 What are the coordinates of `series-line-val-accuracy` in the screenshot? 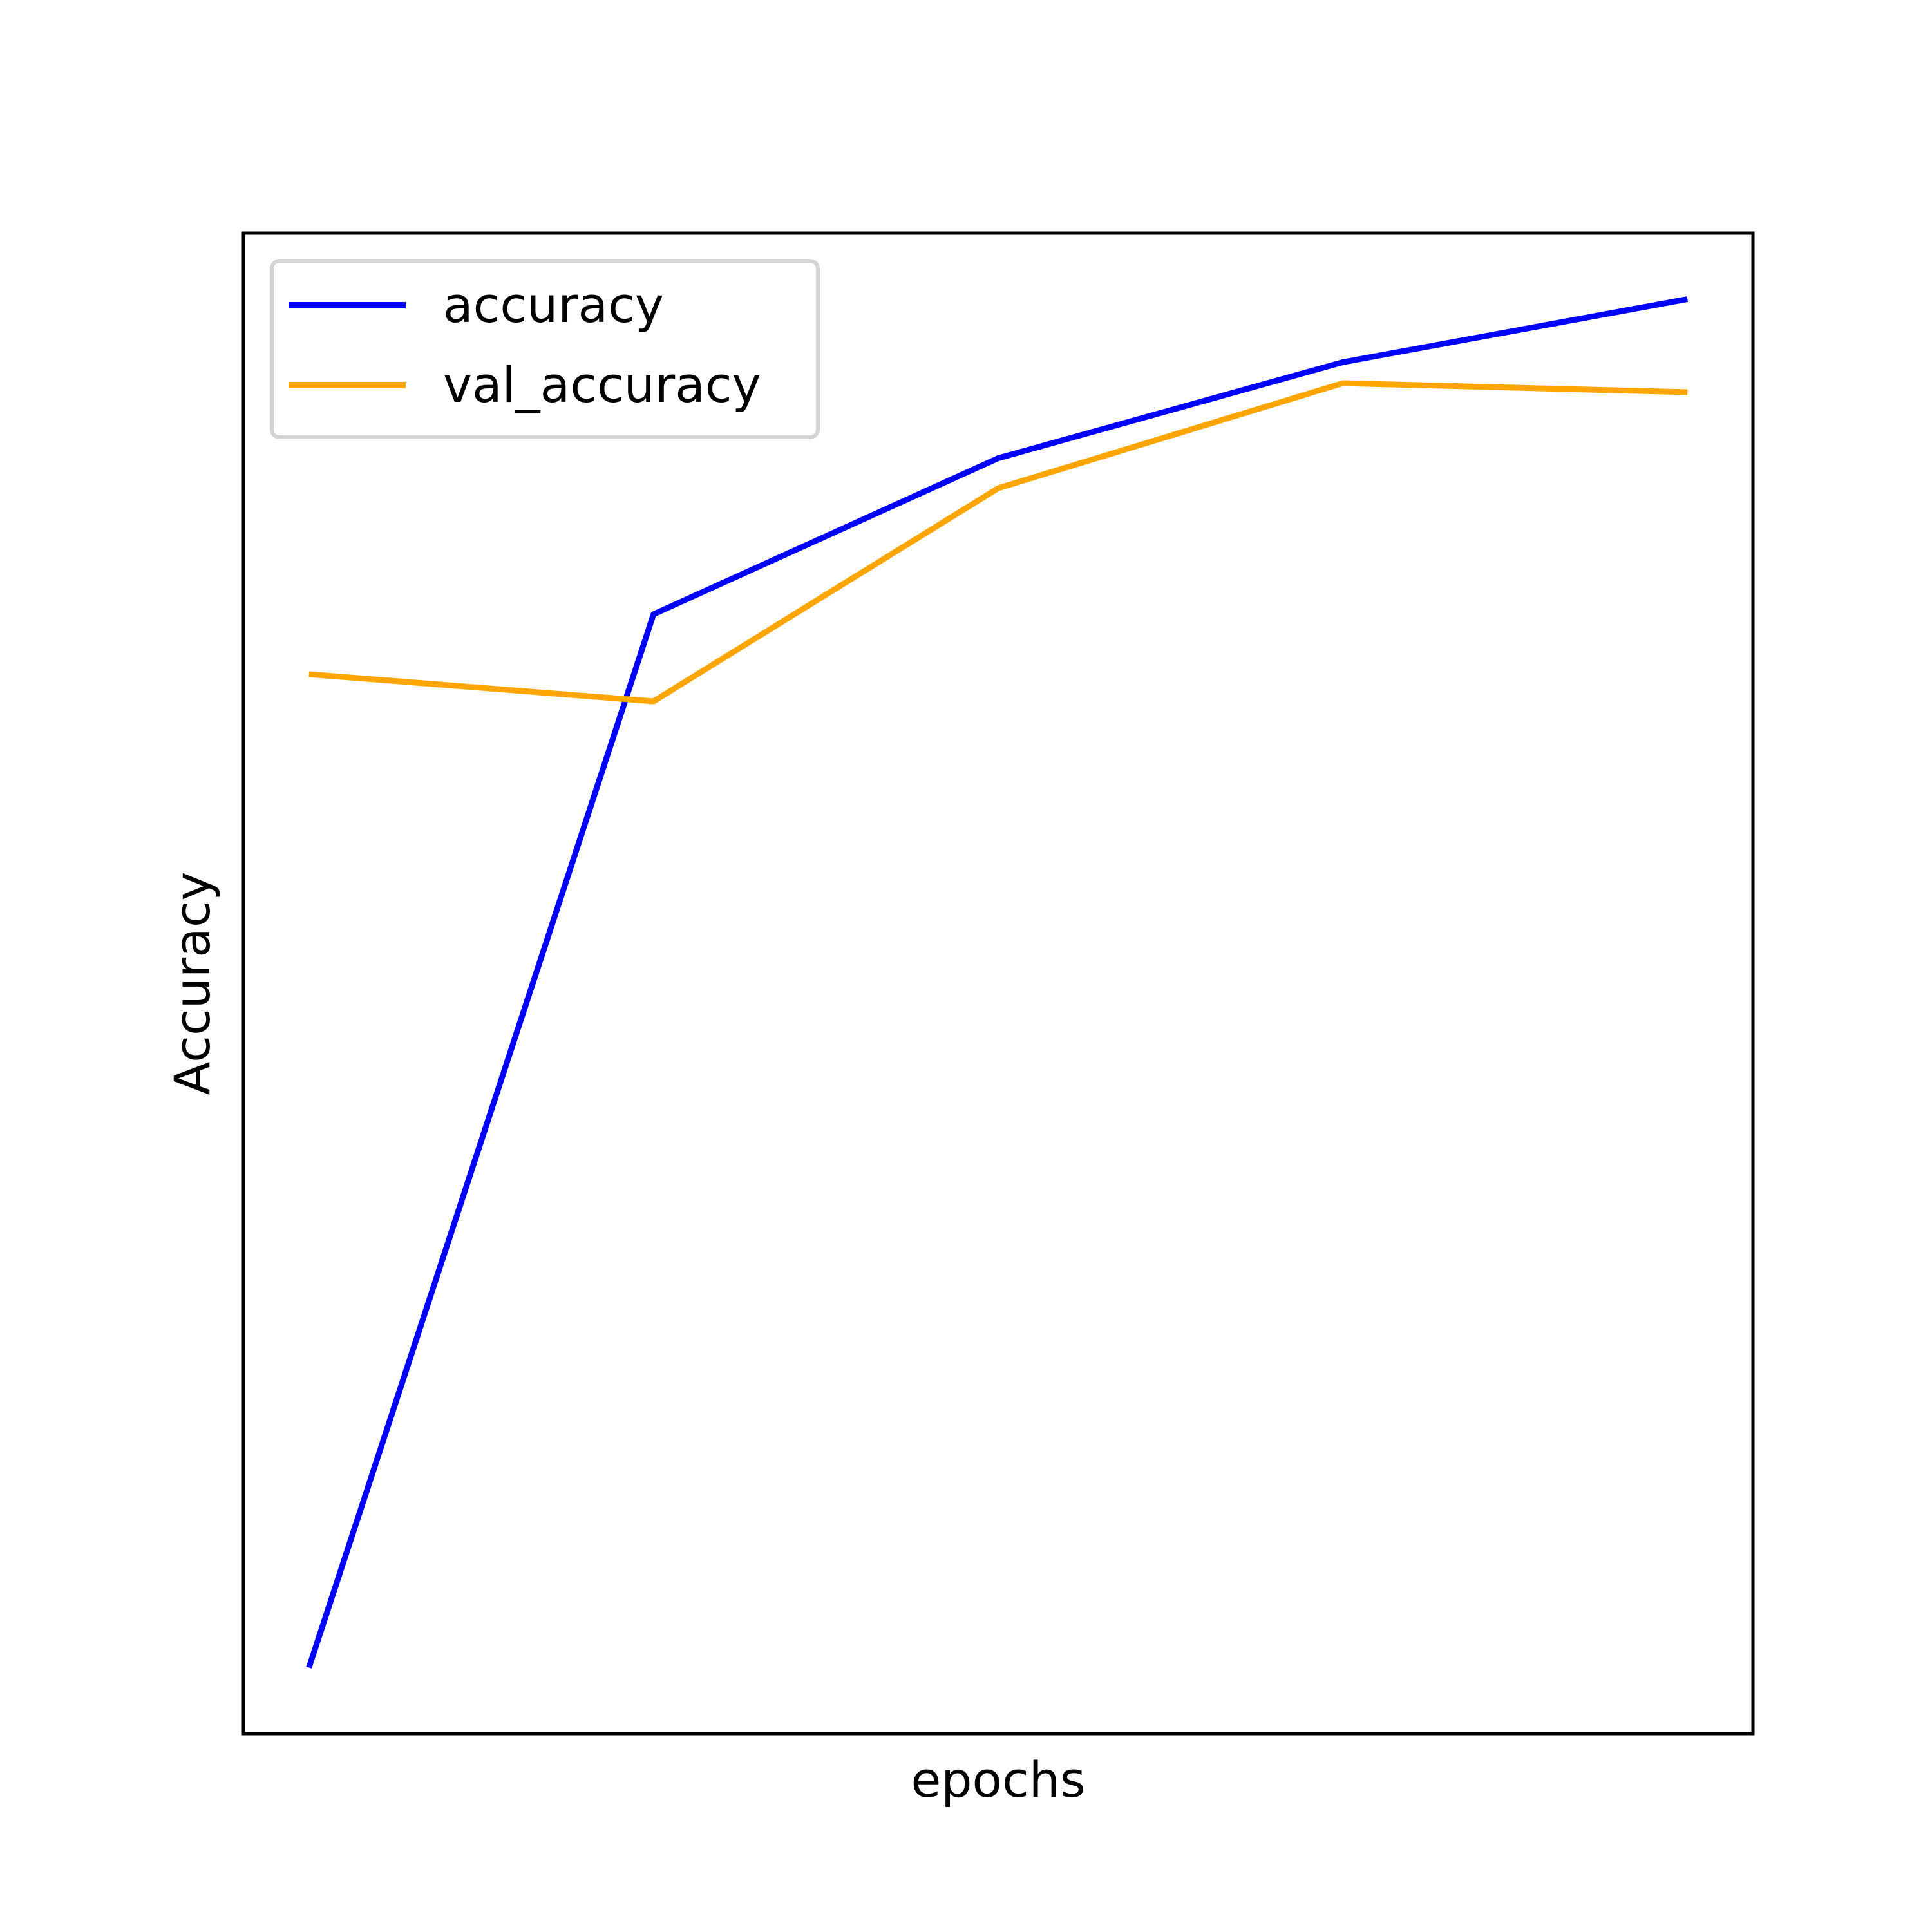 It's located at (998, 542).